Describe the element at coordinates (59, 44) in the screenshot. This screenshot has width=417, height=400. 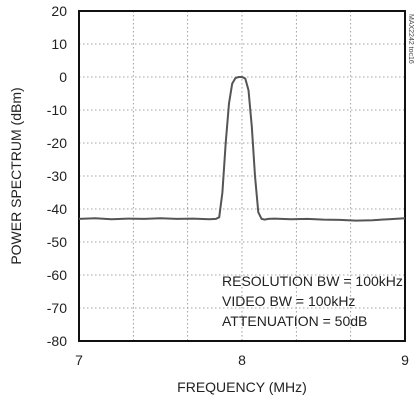
I see `y-tick-label: 10` at that location.